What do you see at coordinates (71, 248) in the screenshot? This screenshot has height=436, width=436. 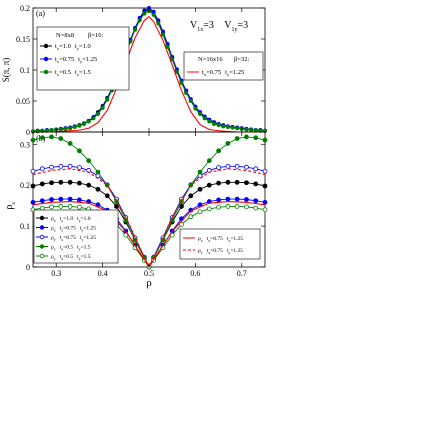 I see `legend-b-left-3-label: ρx tx=0.5 ty=1.5` at bounding box center [71, 248].